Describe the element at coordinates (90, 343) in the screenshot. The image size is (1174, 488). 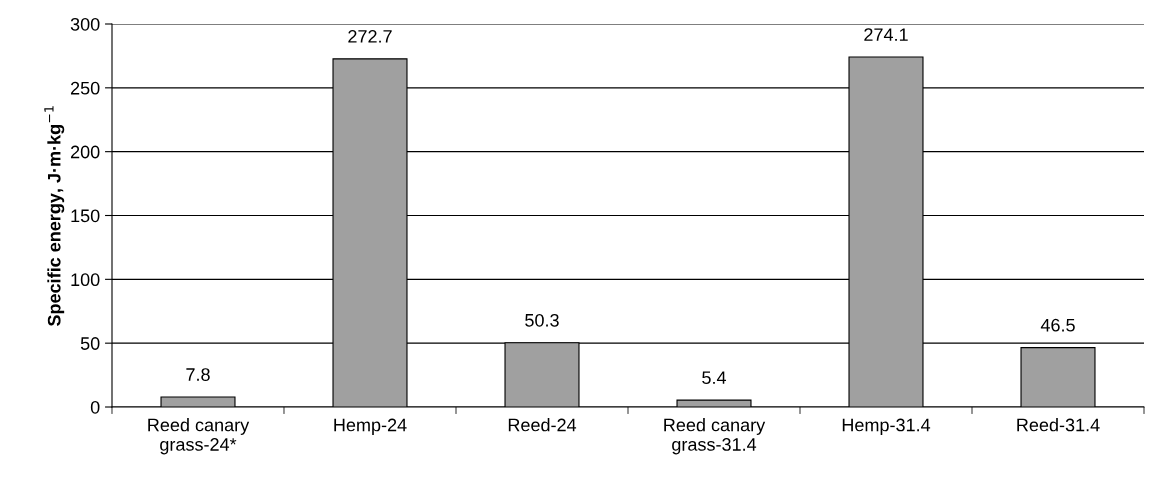
I see `y-tick-label: 50` at that location.